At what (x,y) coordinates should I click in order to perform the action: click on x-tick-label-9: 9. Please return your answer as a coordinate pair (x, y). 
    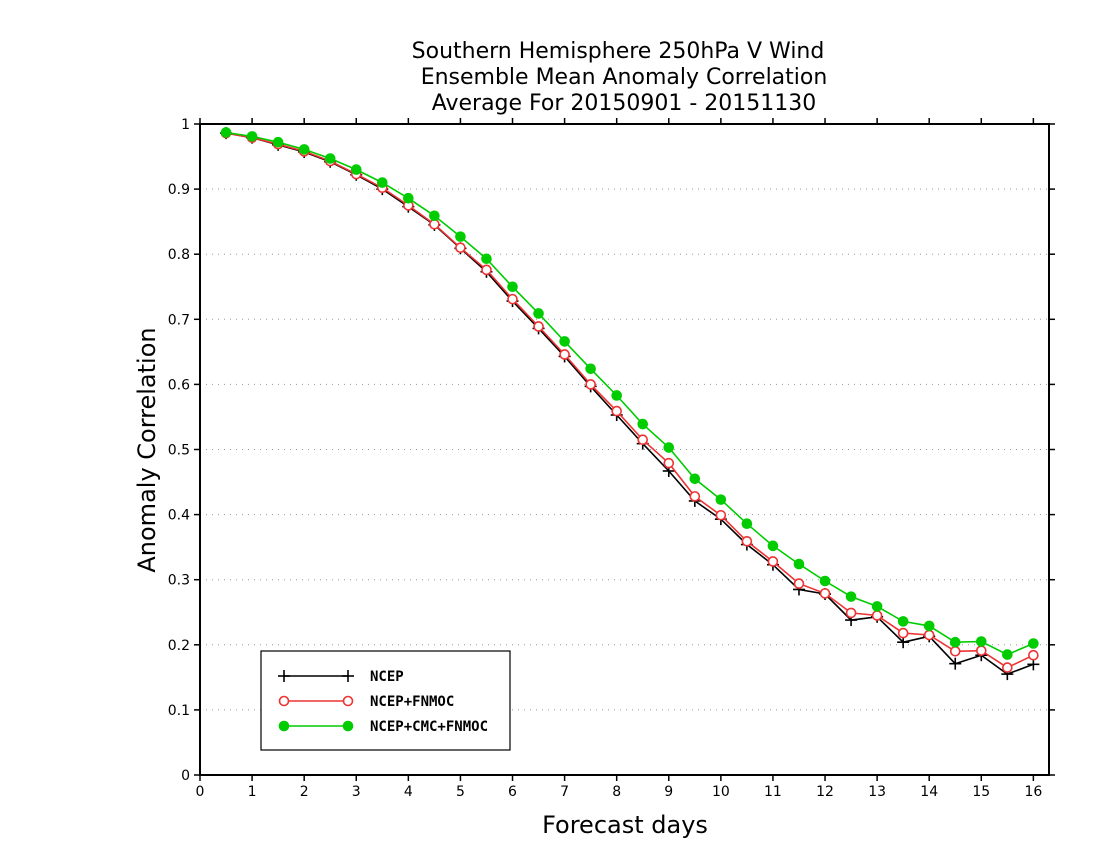
    Looking at the image, I should click on (668, 792).